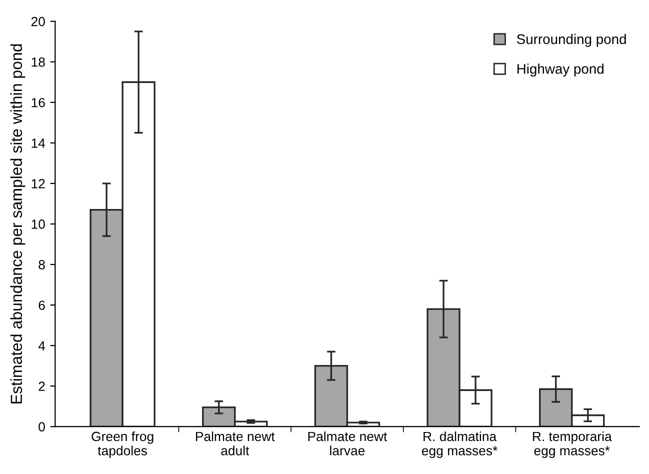 The width and height of the screenshot is (649, 474). Describe the element at coordinates (38, 62) in the screenshot. I see `y-tick-label: 18` at that location.